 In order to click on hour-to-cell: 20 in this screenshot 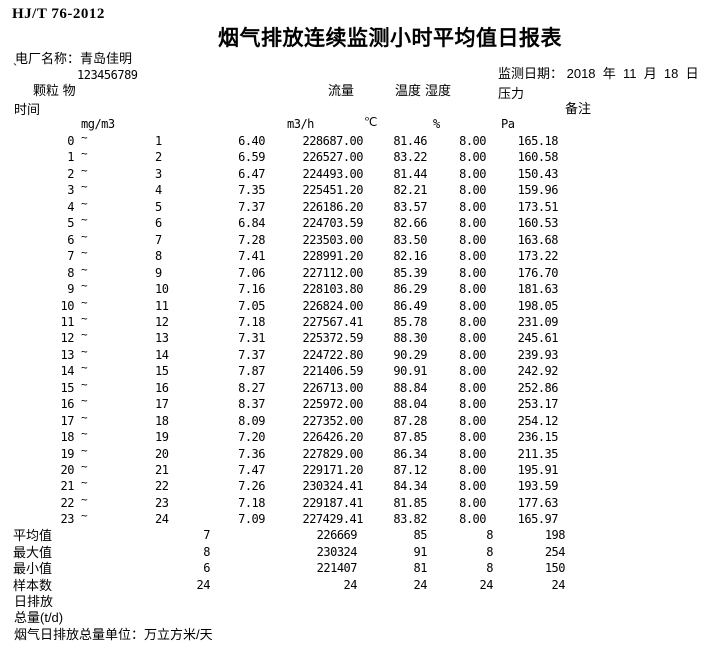, I will do `click(162, 454)`.